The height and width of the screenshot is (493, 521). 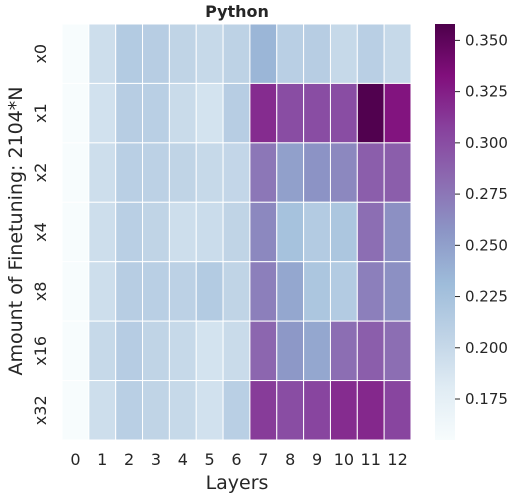 What do you see at coordinates (40, 232) in the screenshot?
I see `y-tick-label: x4` at bounding box center [40, 232].